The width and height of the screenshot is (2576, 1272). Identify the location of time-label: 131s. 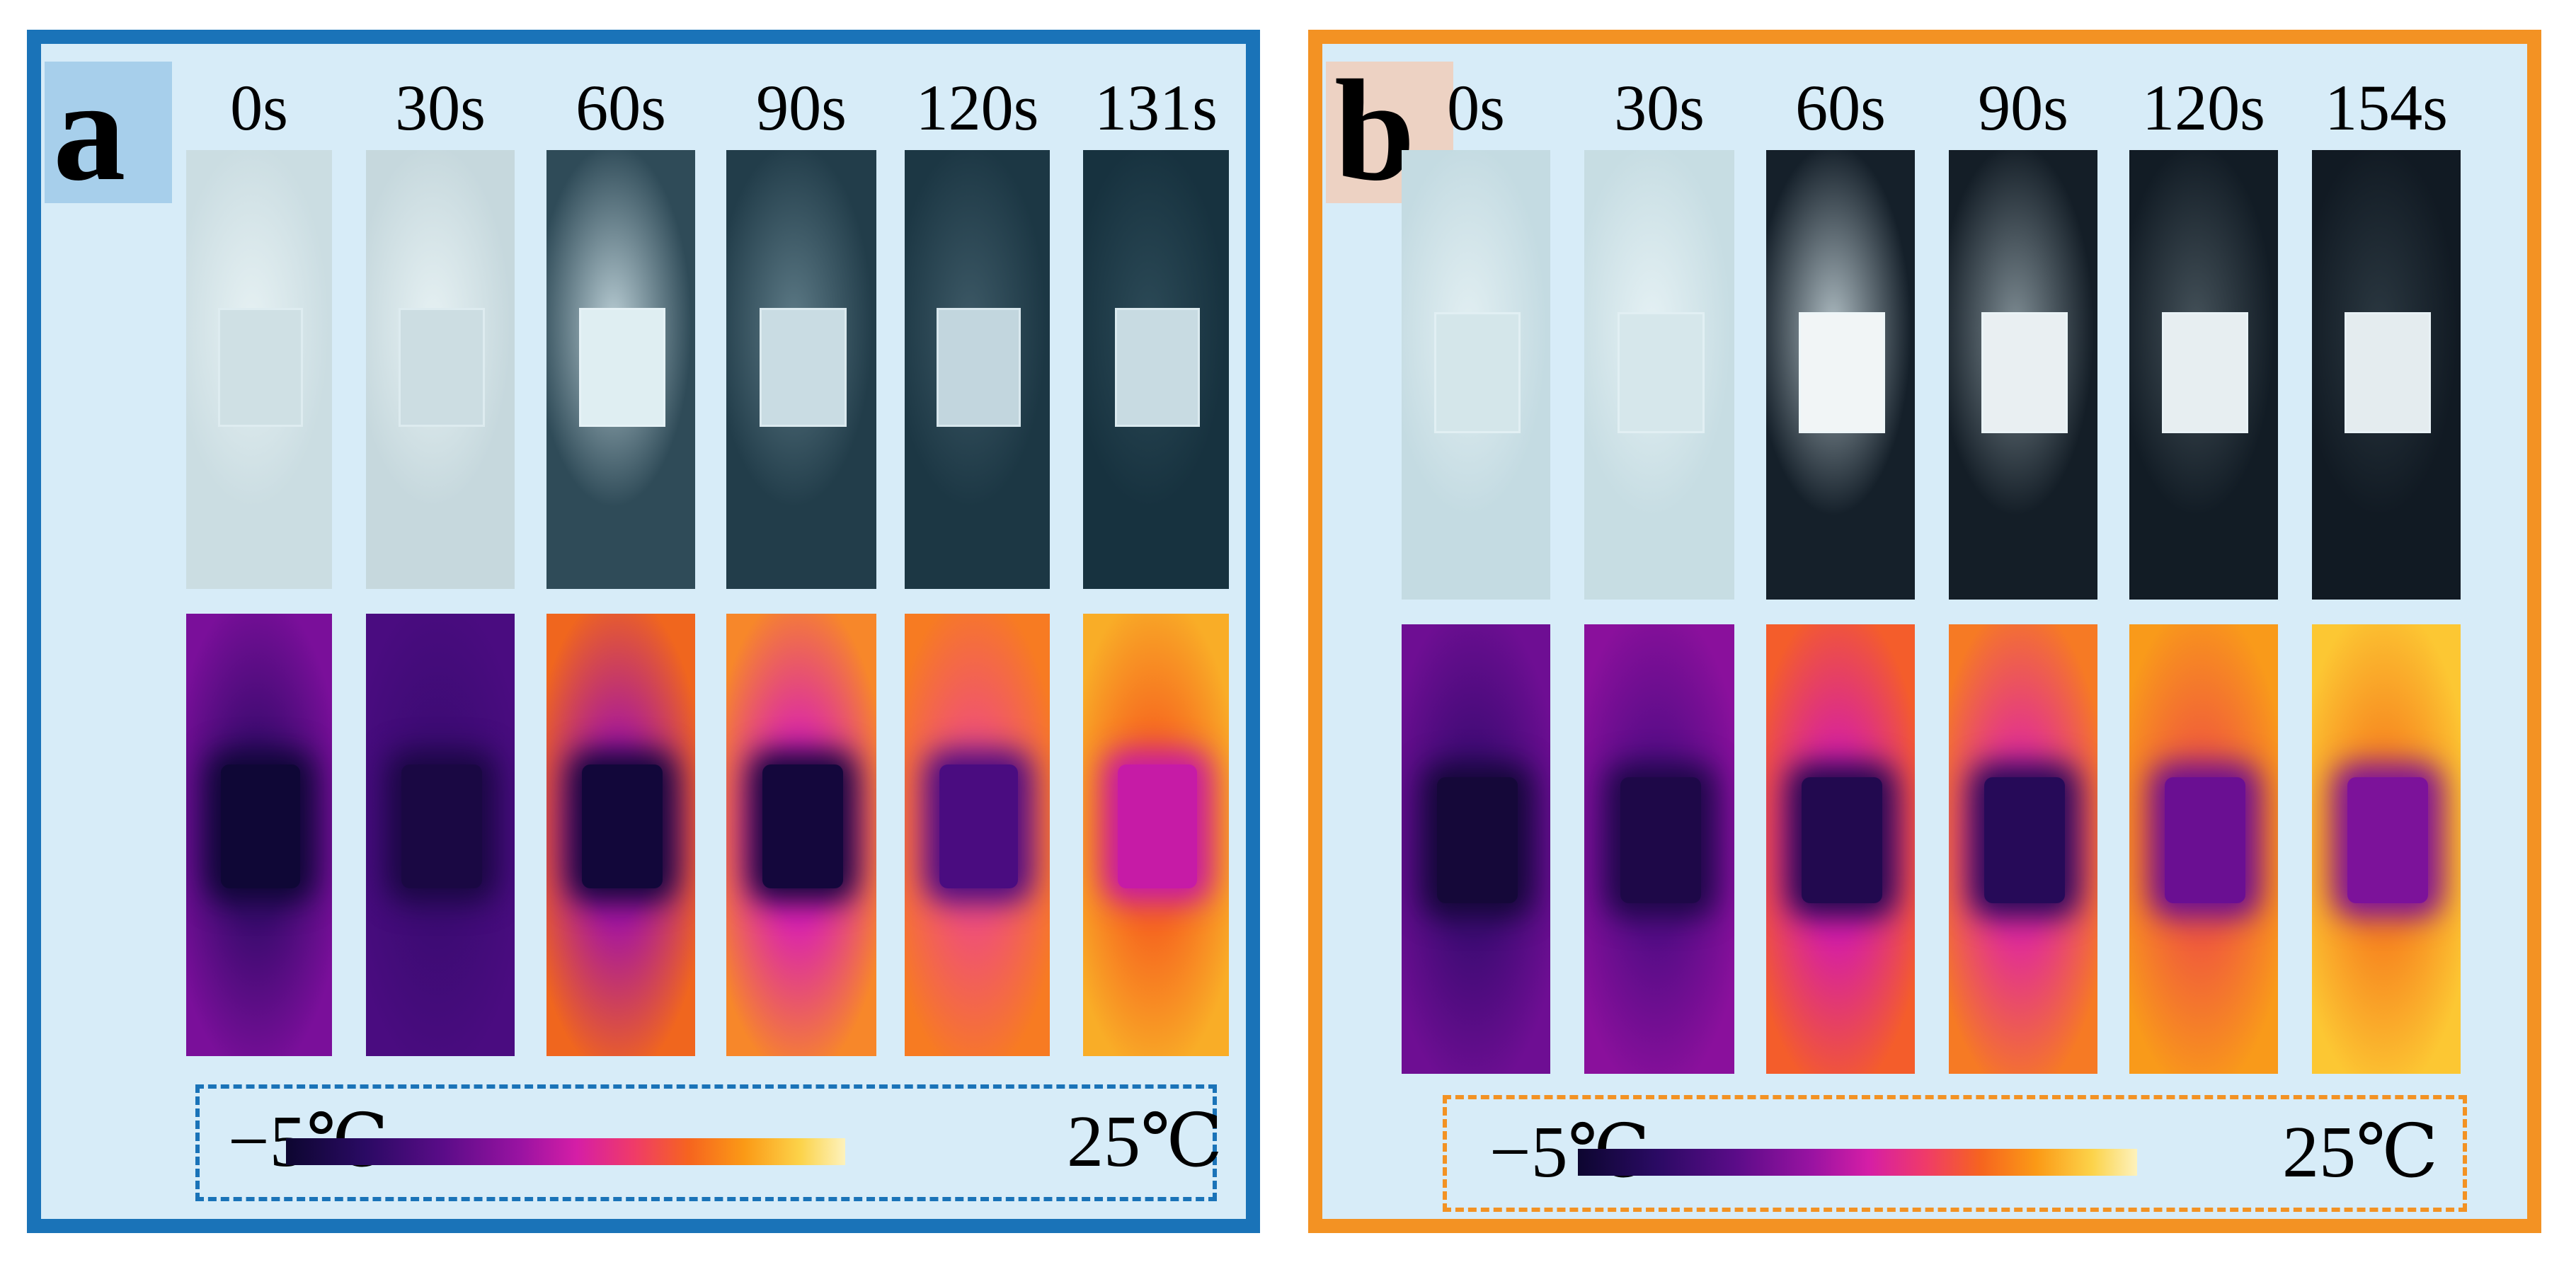
(1156, 107).